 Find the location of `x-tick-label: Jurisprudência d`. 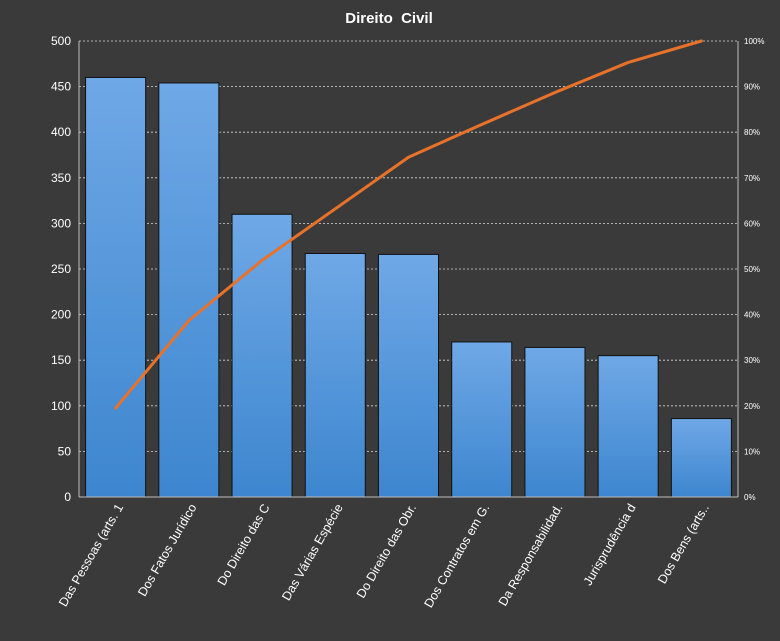

x-tick-label: Jurisprudência d is located at coordinates (610, 544).